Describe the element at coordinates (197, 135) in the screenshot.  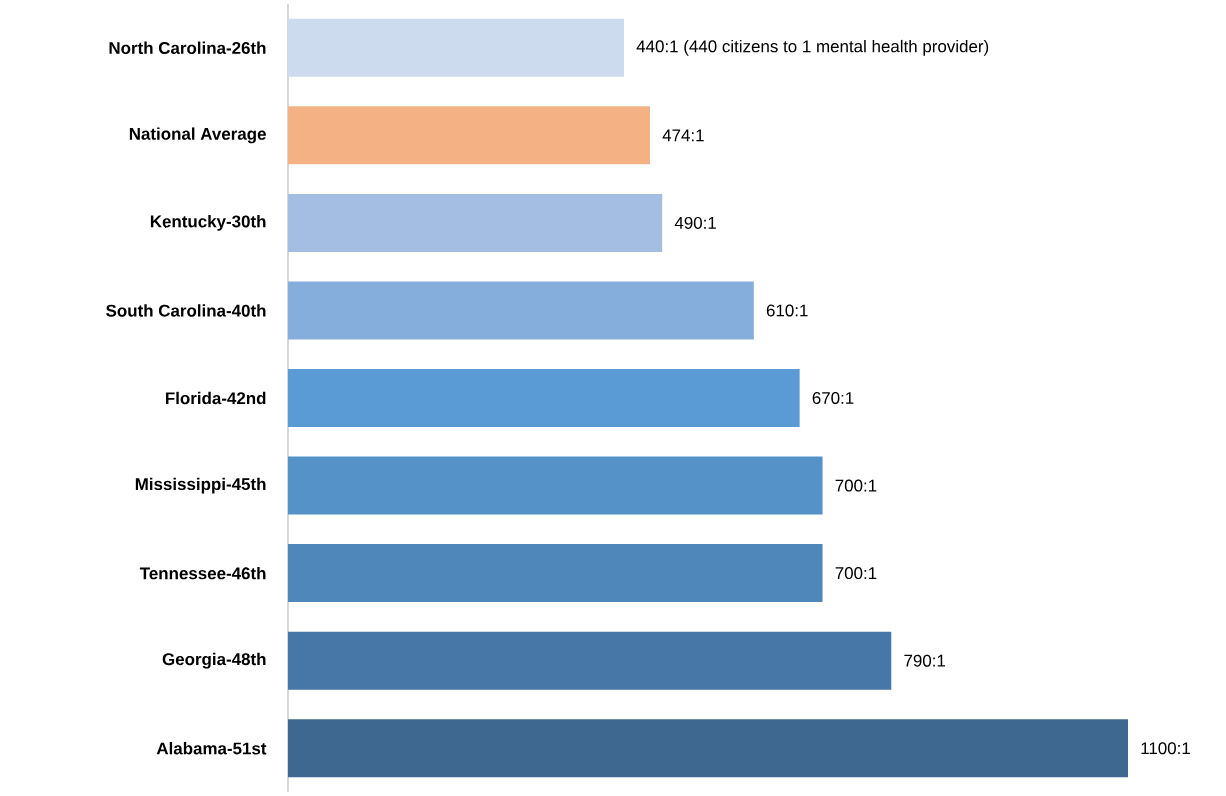
I see `y-tick-label: National Average` at that location.